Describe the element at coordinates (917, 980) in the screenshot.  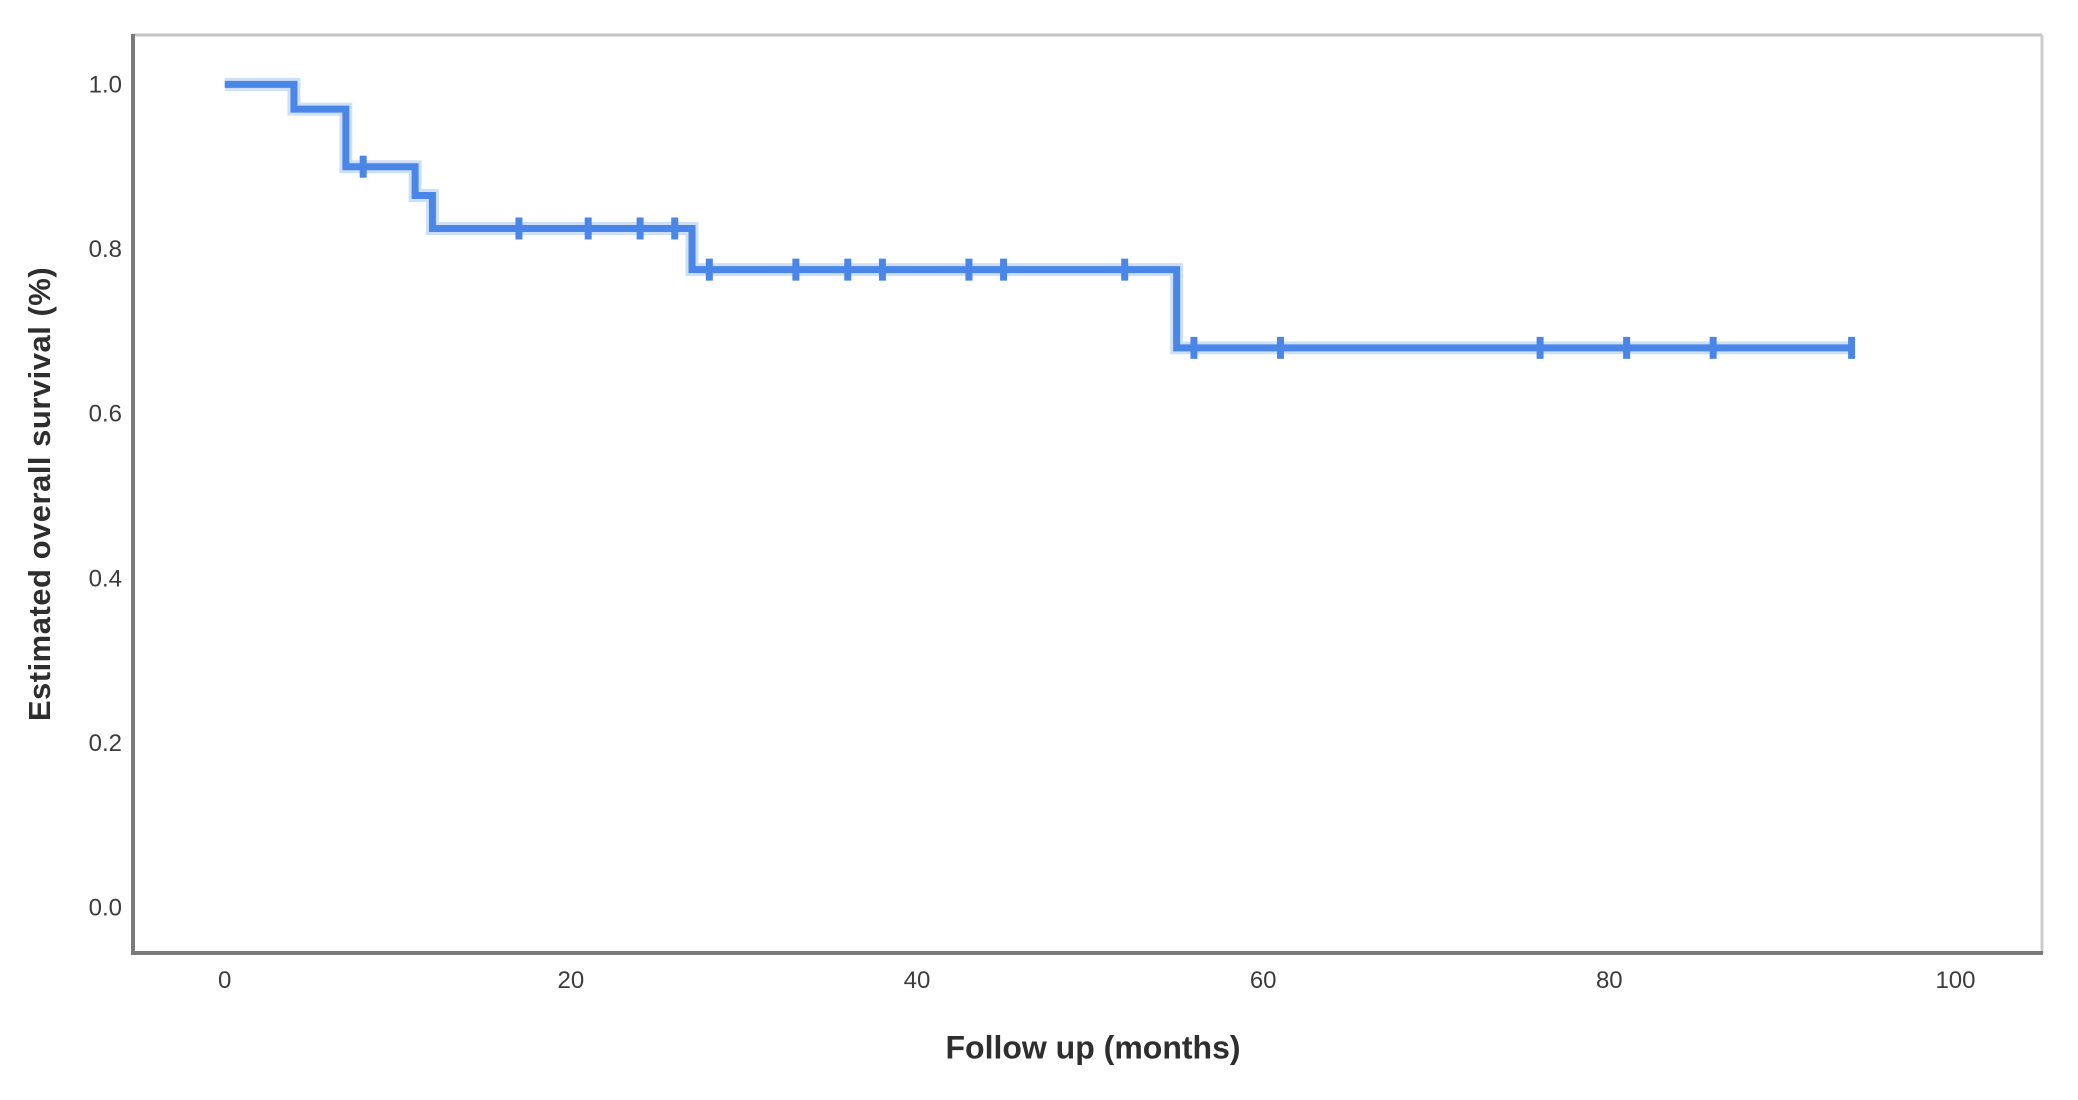
I see `x-tick-label: 40` at that location.